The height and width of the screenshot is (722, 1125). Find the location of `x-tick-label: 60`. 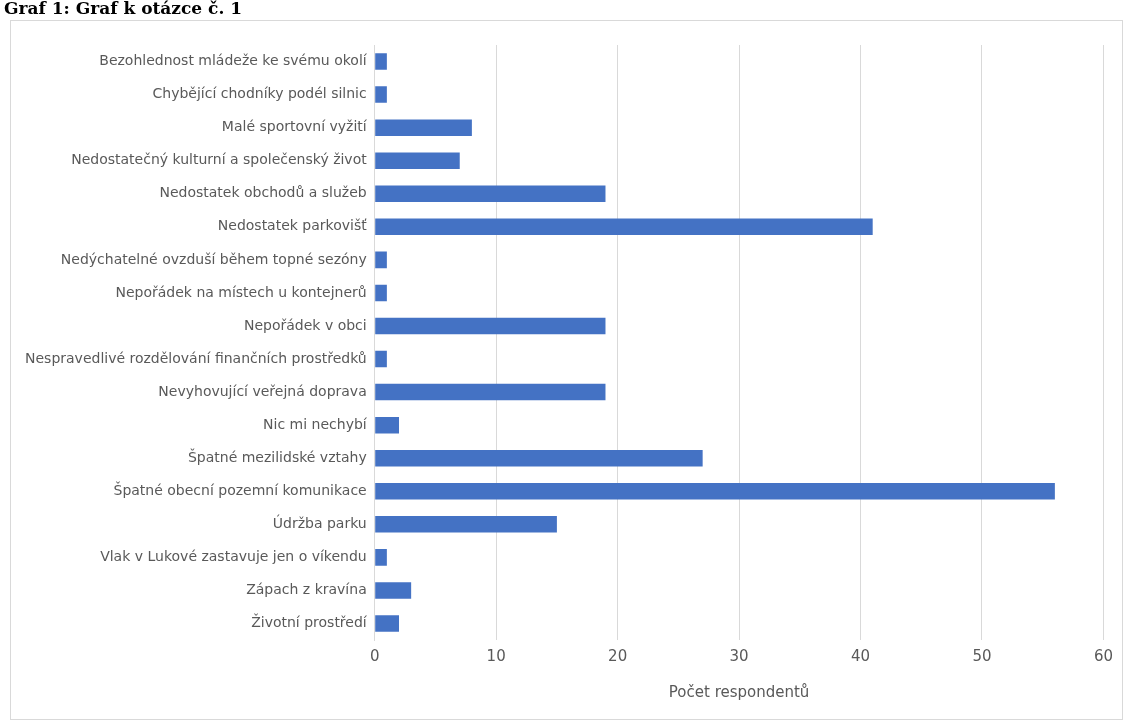

x-tick-label: 60 is located at coordinates (1103, 655).